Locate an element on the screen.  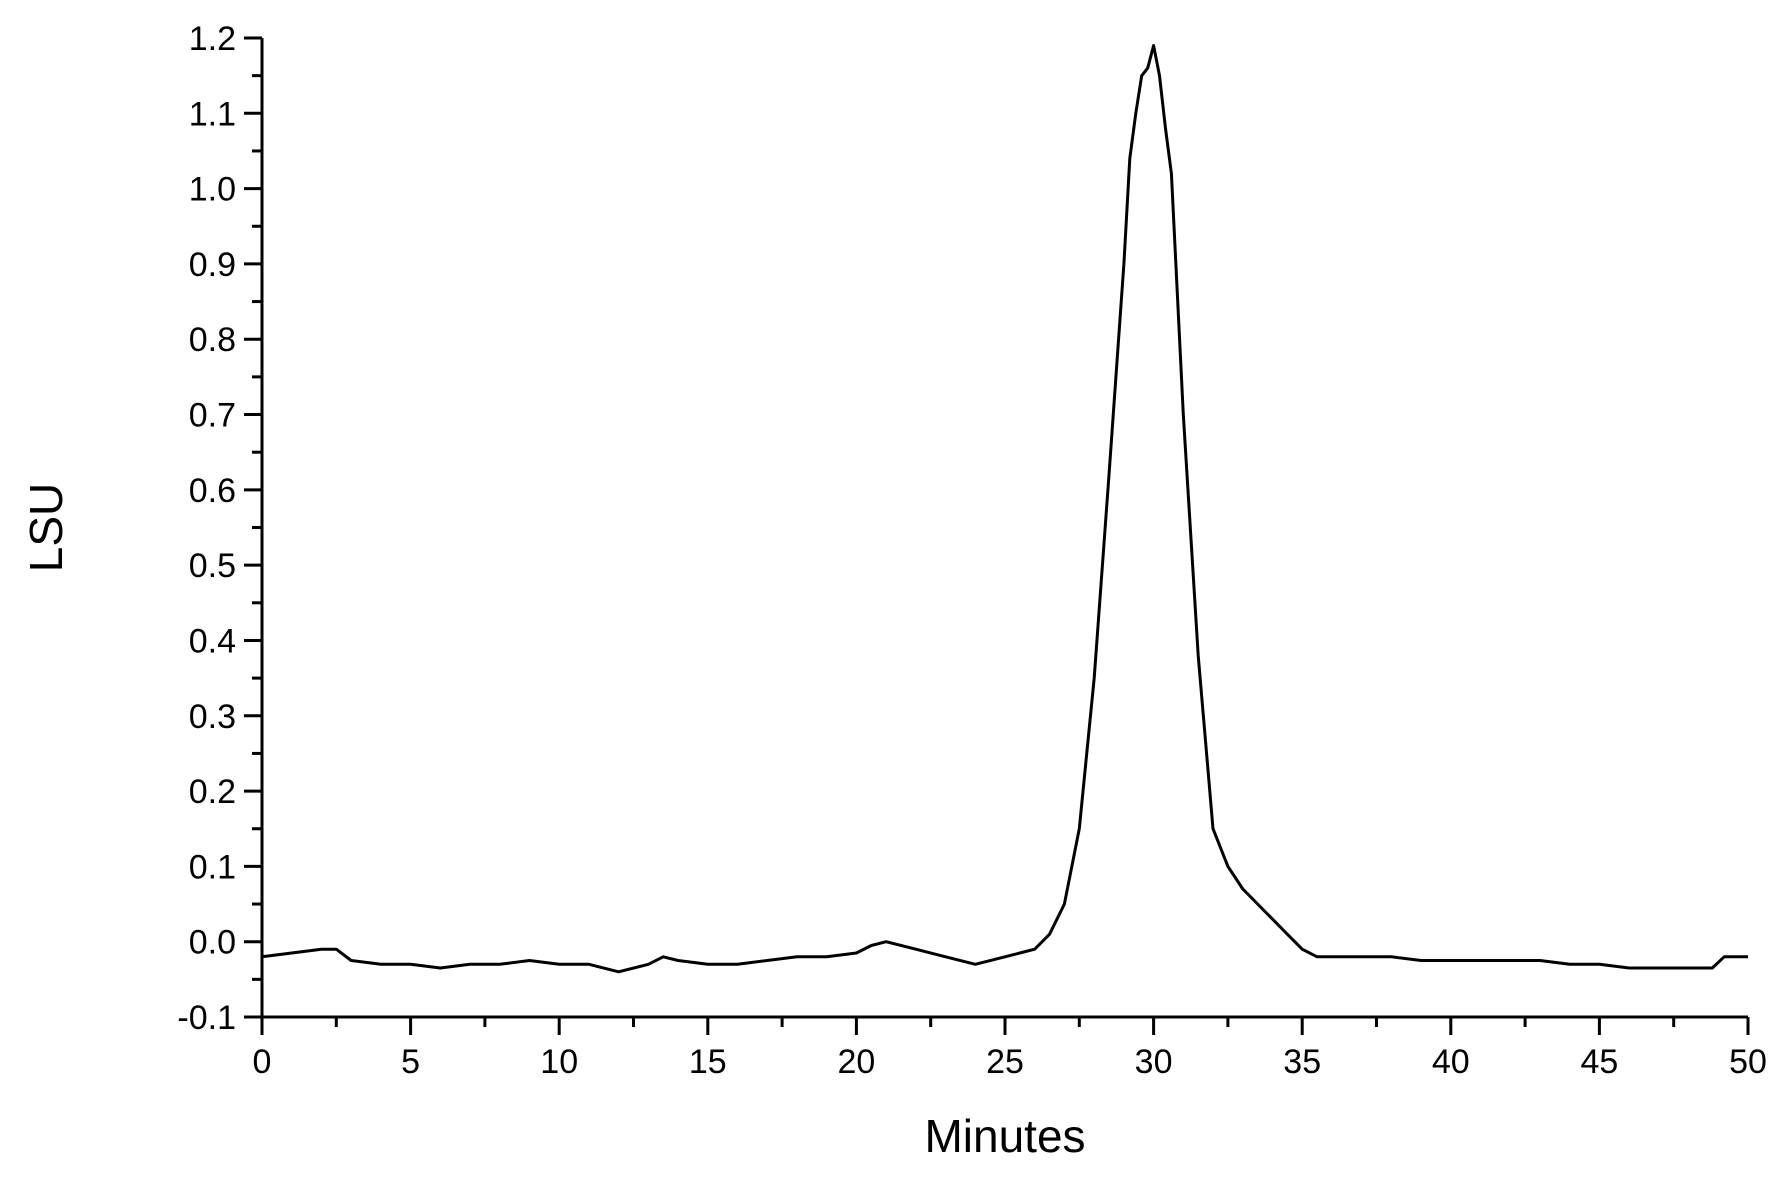
y-tick-label: 1.1 is located at coordinates (212, 114).